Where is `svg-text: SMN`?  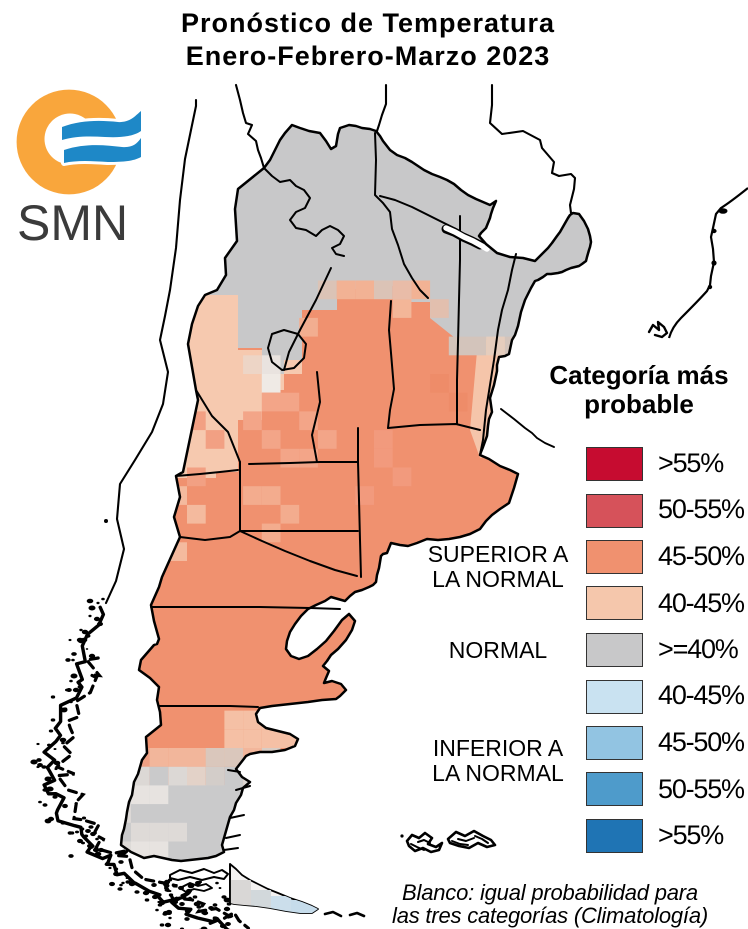
svg-text: SMN is located at coordinates (72, 222).